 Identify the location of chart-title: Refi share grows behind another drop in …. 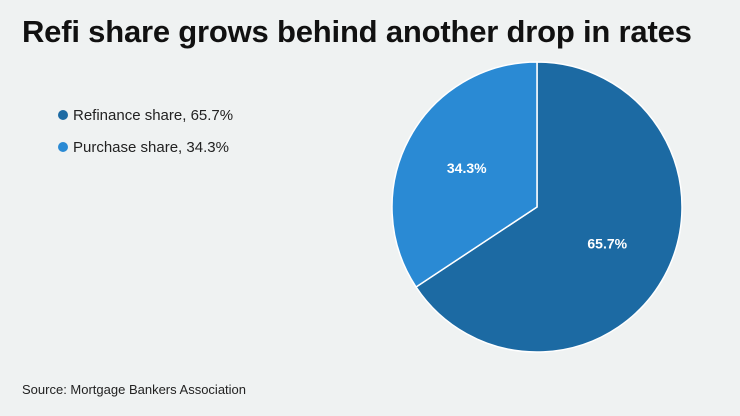
(357, 31).